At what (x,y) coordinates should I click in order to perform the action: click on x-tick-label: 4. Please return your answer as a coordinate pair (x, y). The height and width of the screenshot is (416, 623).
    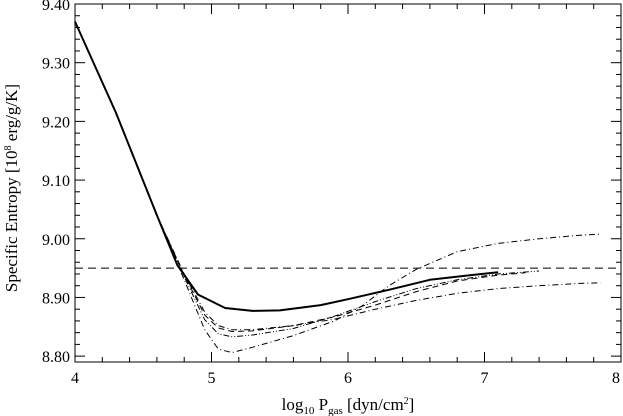
    Looking at the image, I should click on (75, 378).